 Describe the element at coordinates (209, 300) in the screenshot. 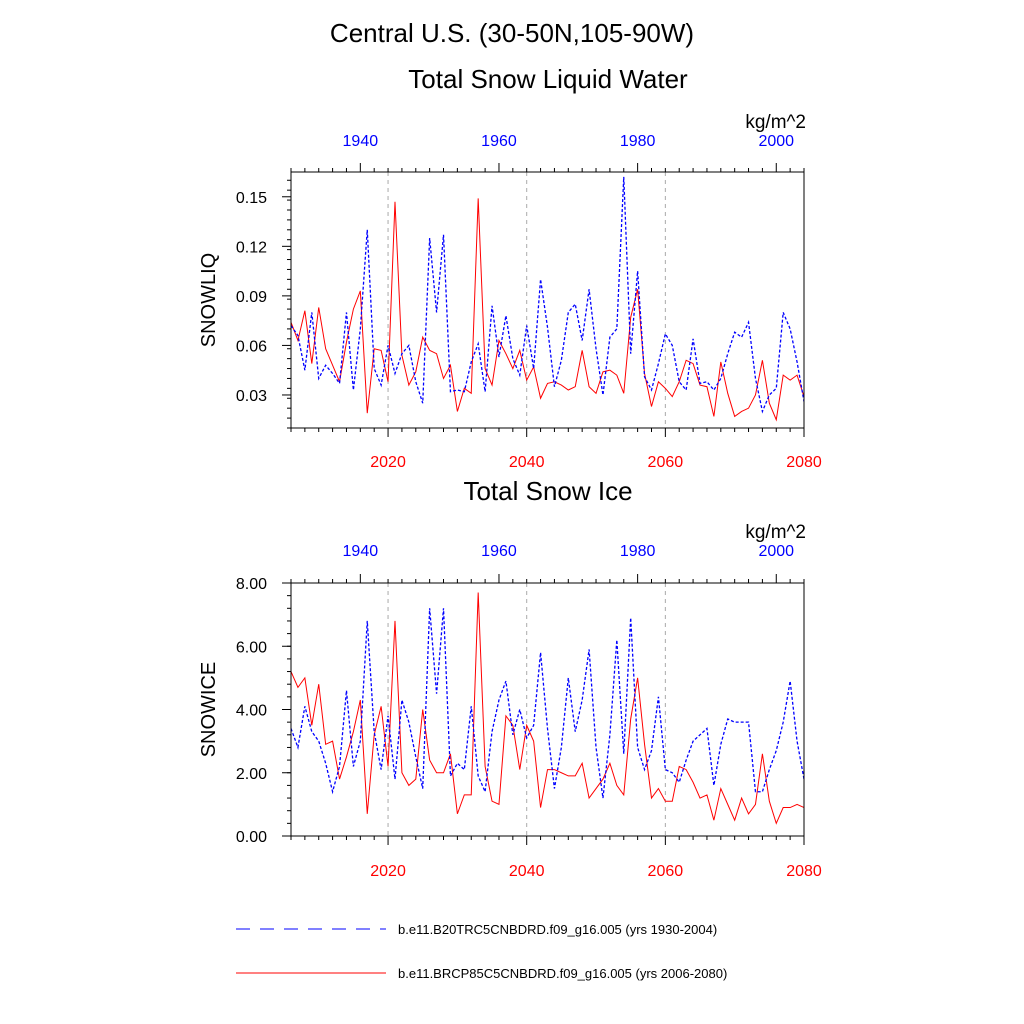

I see `y-axis-label: SNOWLIQ` at that location.